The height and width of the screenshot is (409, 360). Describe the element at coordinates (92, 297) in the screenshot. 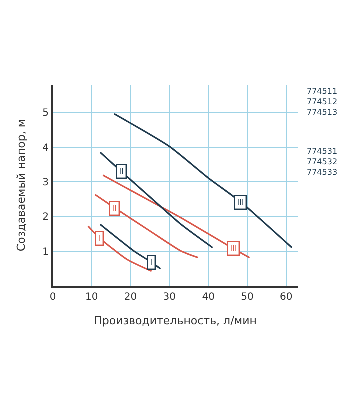

I see `x-tick-label: 10` at that location.